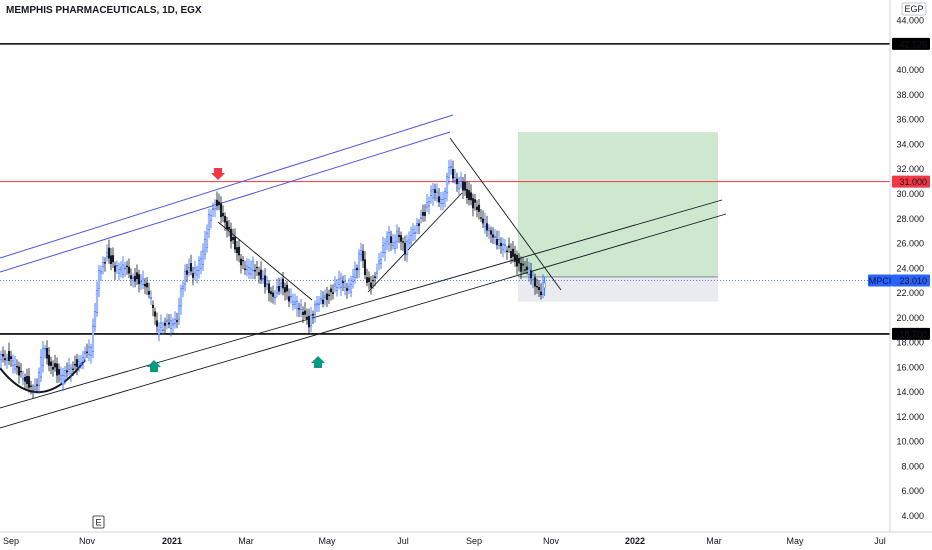 The width and height of the screenshot is (932, 550). Describe the element at coordinates (910, 318) in the screenshot. I see `y-tick-label: 20.000` at that location.